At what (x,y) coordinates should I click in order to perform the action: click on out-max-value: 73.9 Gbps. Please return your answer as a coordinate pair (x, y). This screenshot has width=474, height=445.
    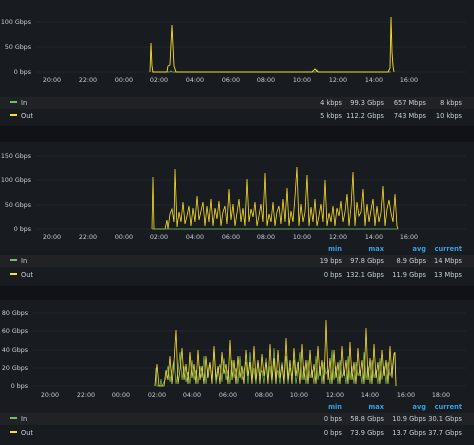
    Looking at the image, I should click on (367, 433).